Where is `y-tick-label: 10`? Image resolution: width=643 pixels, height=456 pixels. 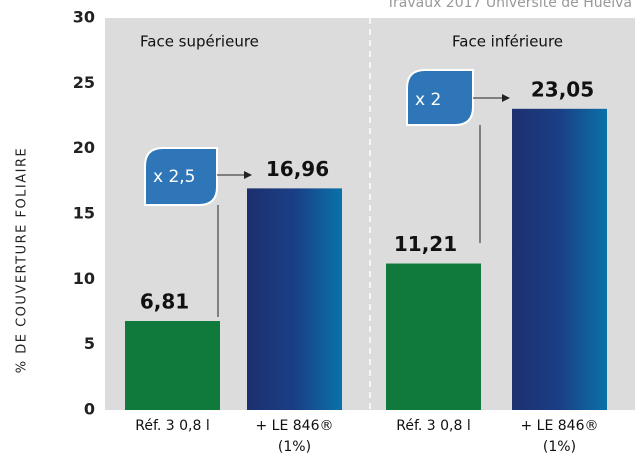
y-tick-label: 10 is located at coordinates (84, 278).